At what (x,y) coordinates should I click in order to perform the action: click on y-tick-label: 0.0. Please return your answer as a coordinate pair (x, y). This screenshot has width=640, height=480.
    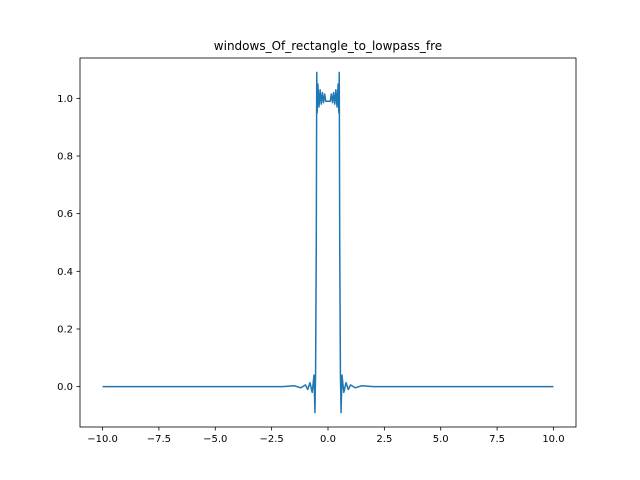
    Looking at the image, I should click on (65, 387).